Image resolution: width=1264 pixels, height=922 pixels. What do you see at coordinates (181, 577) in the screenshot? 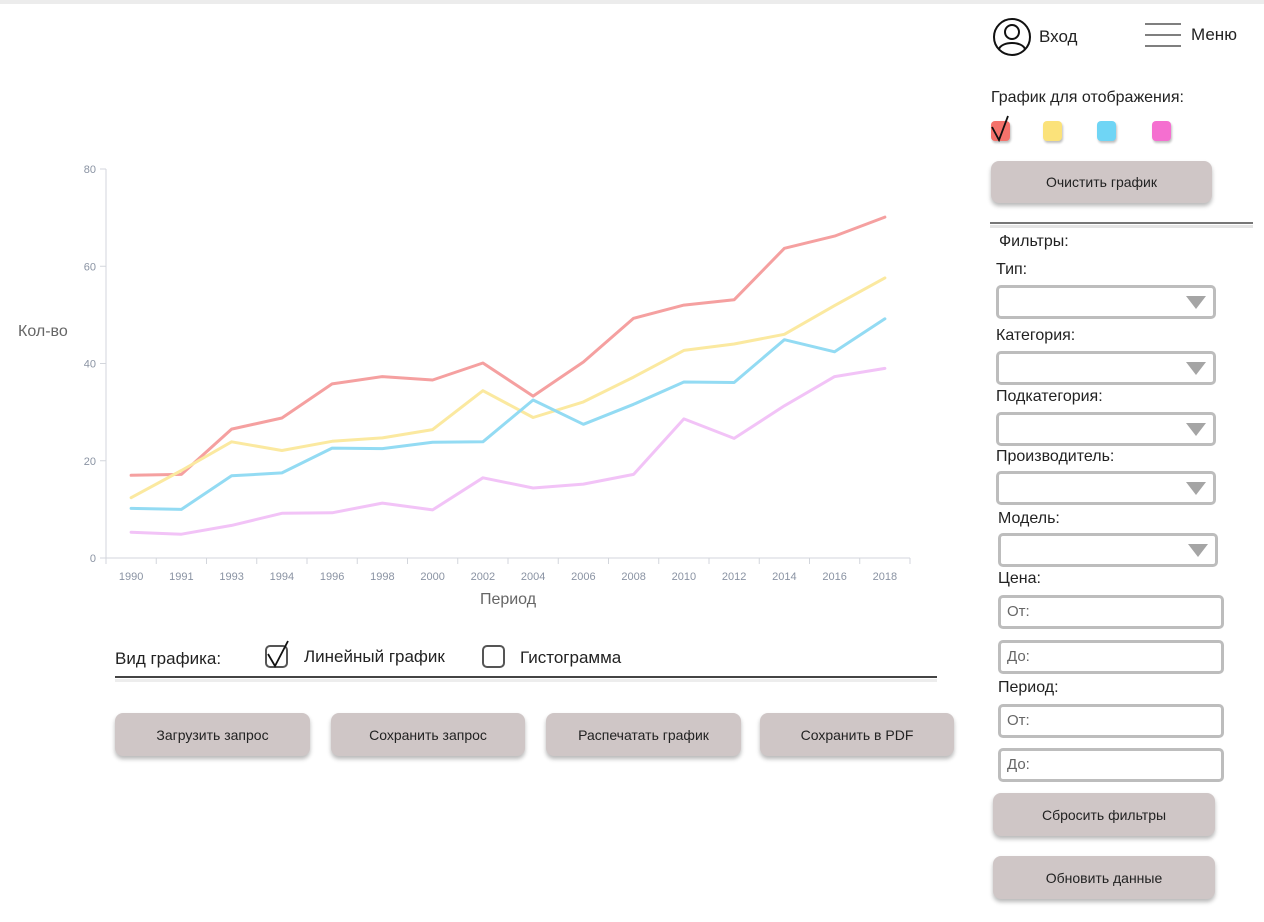
I see `x-tick-label: 1991` at bounding box center [181, 577].